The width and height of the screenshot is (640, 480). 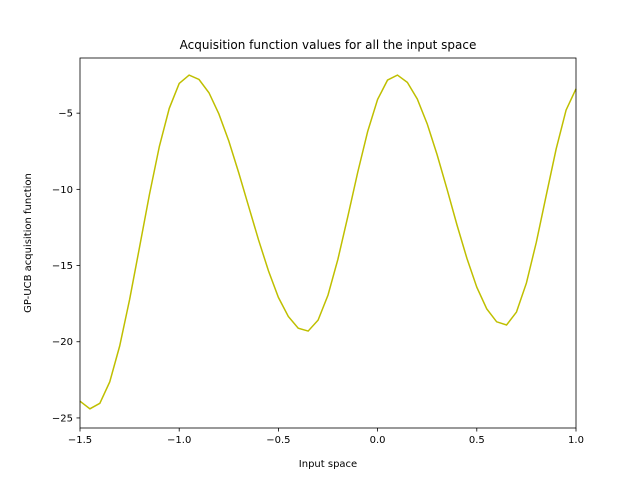 What do you see at coordinates (62, 266) in the screenshot?
I see `y-tick-label: −15` at bounding box center [62, 266].